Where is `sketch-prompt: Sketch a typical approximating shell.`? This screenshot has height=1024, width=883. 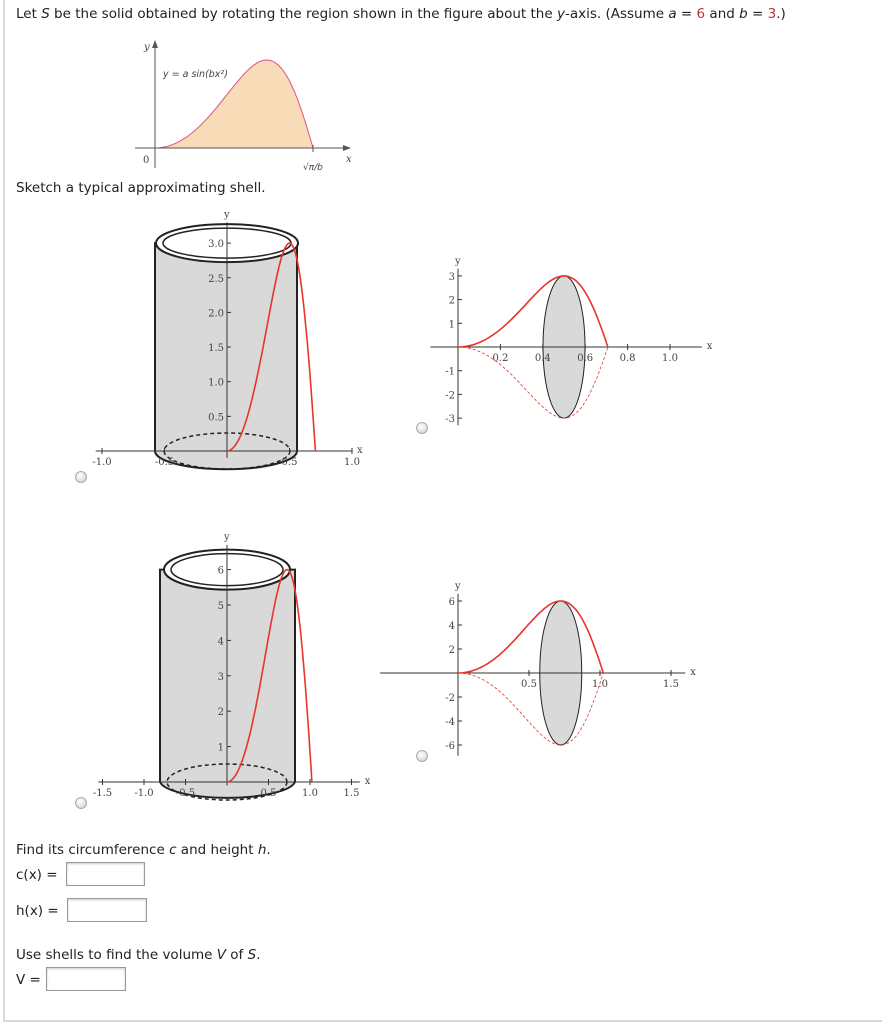
sketch-prompt: Sketch a typical approximating shell. is located at coordinates (141, 188).